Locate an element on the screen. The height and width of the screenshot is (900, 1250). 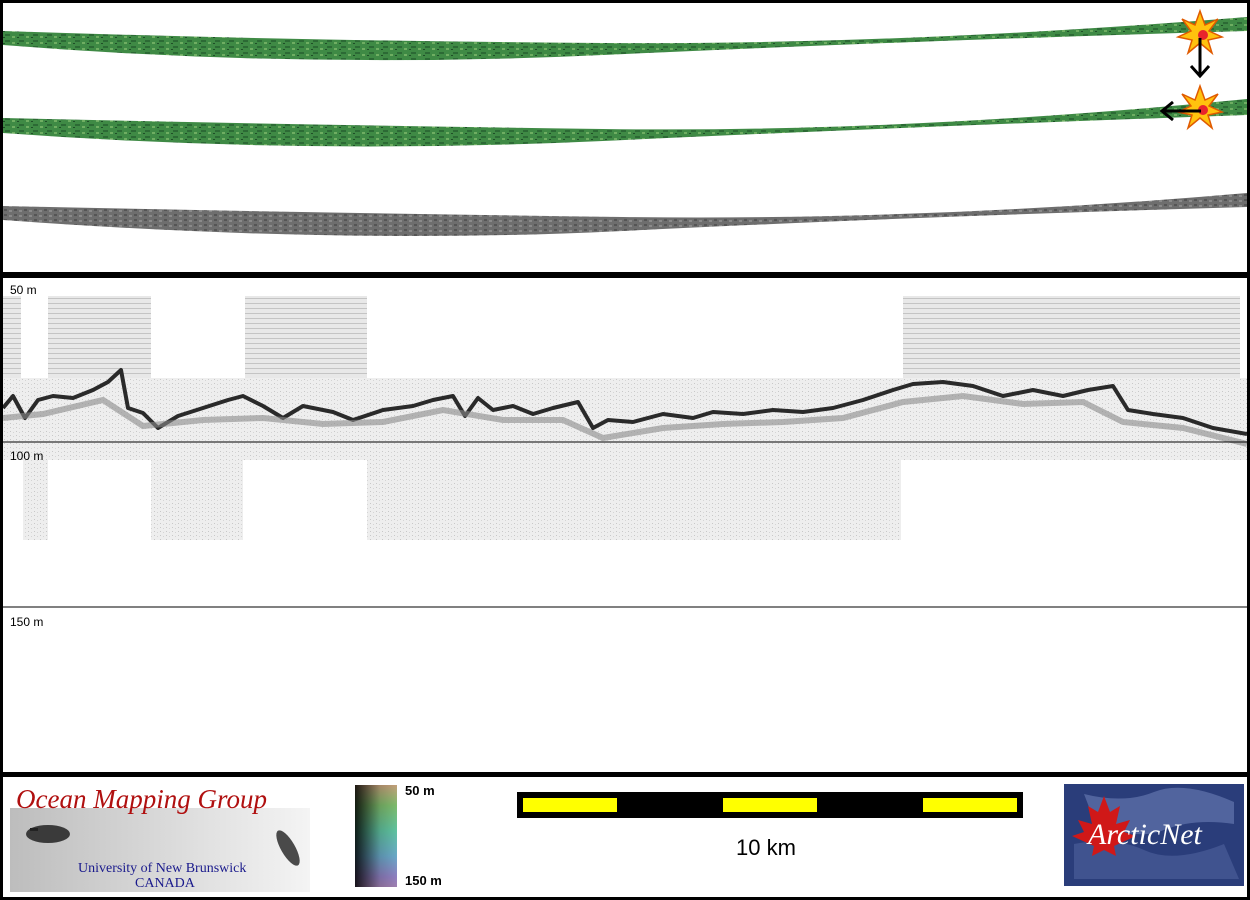
omg-logo-university: University of New Brunswick is located at coordinates (162, 868).